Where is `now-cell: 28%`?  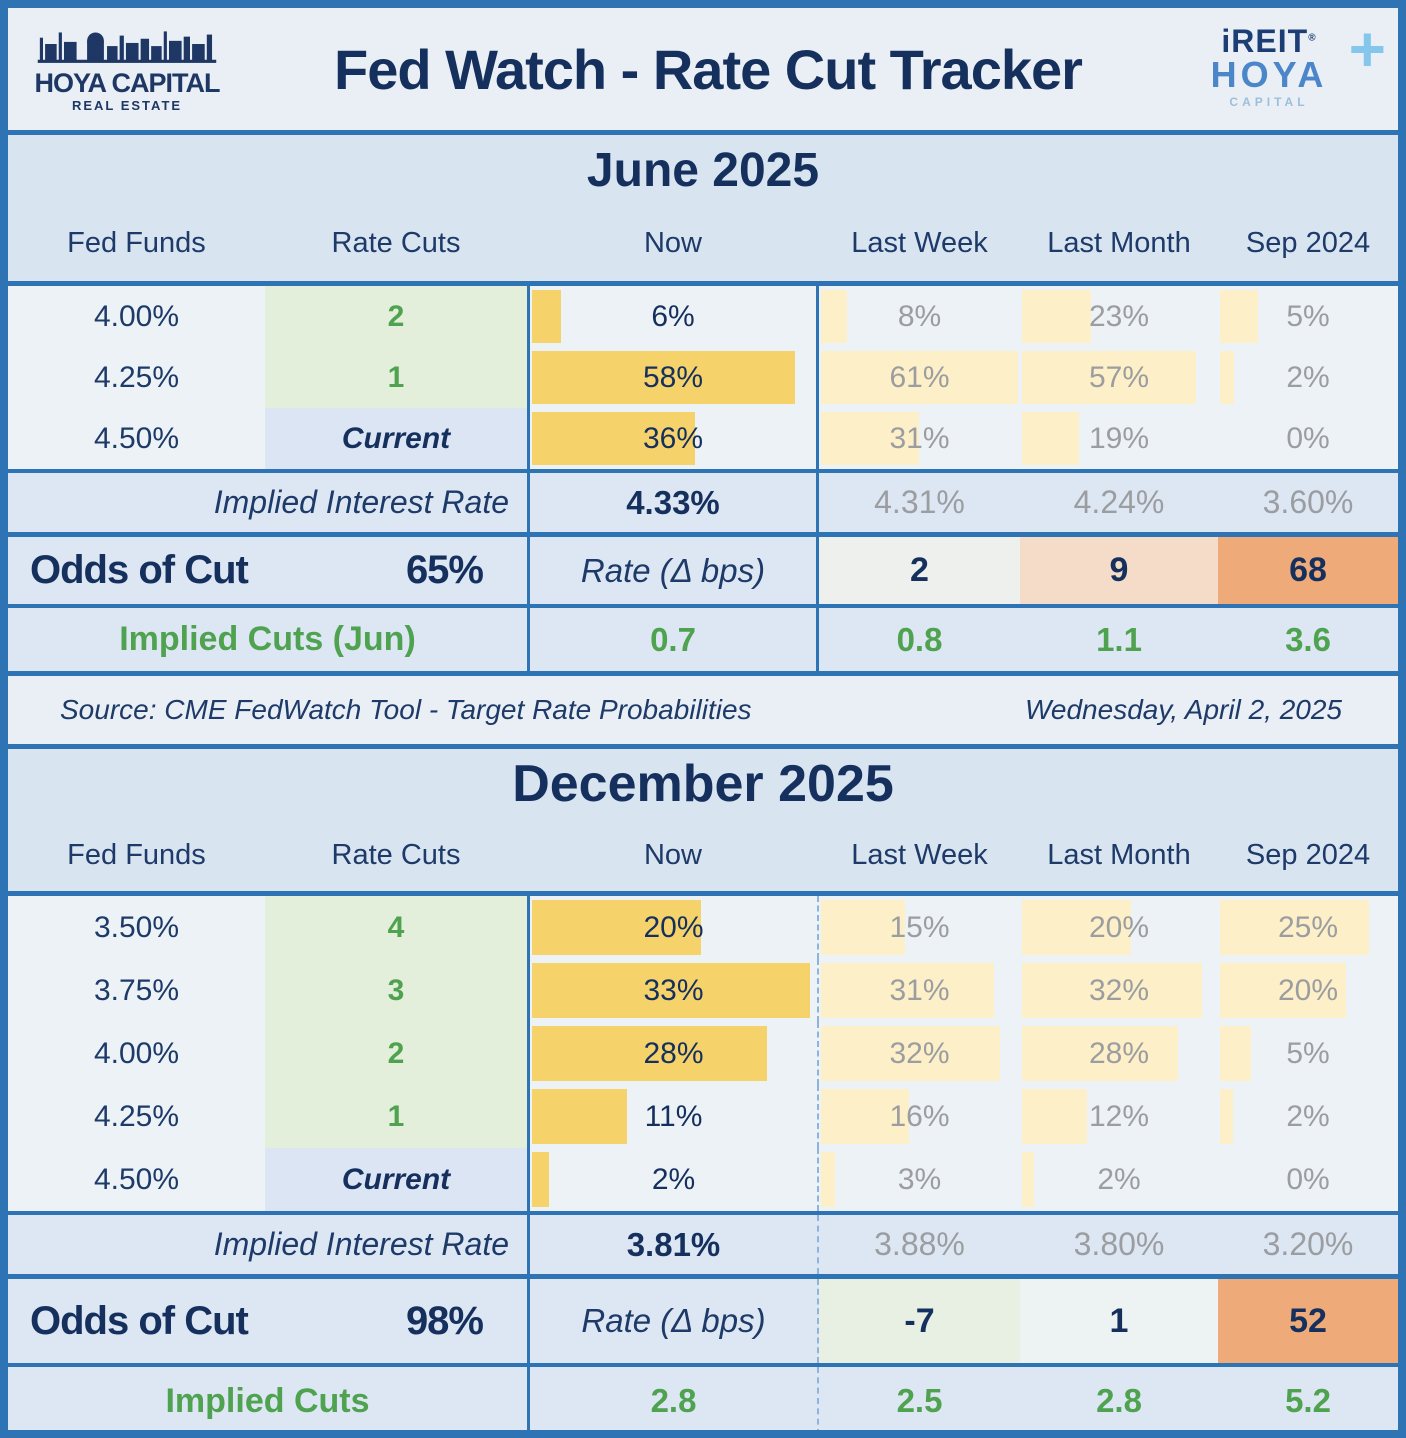
now-cell: 28% is located at coordinates (673, 1053).